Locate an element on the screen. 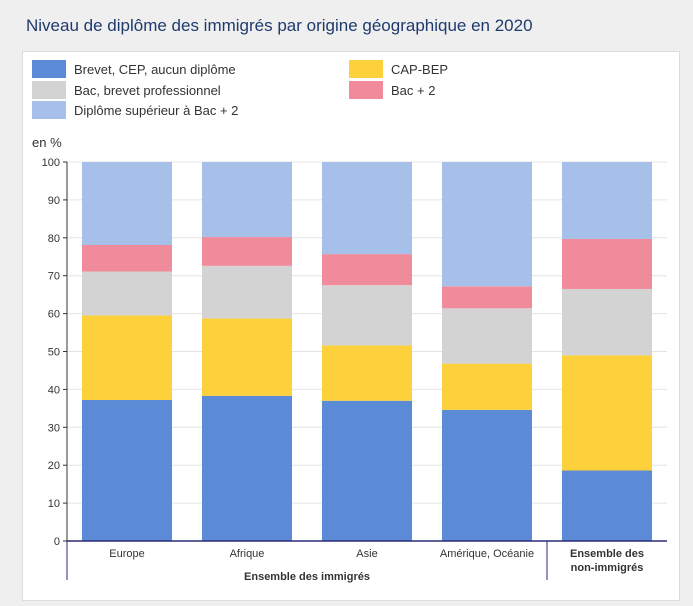 The width and height of the screenshot is (693, 606). legend-item-cap-bep: CAP-BEP is located at coordinates (398, 69).